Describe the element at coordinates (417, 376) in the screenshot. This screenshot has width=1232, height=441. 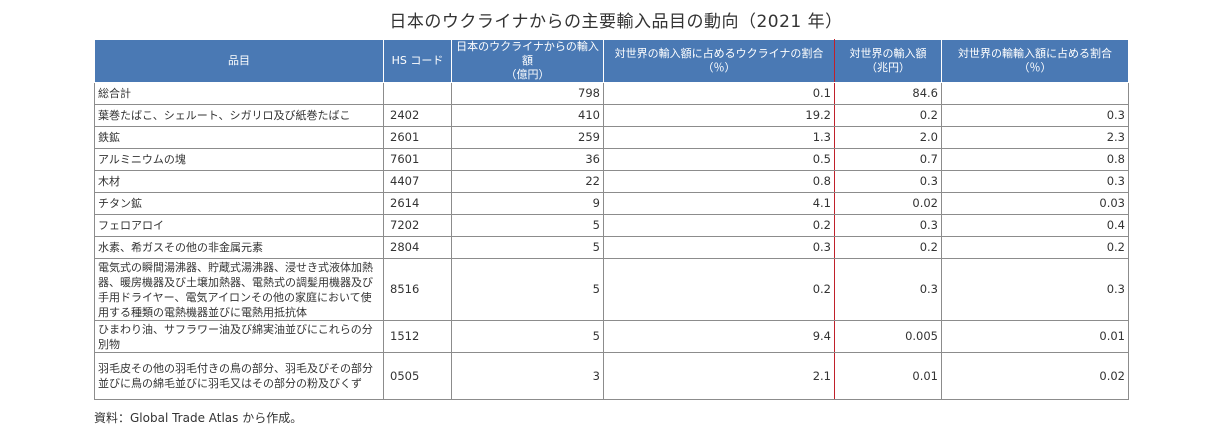
I see `cell-hs: 0505` at that location.